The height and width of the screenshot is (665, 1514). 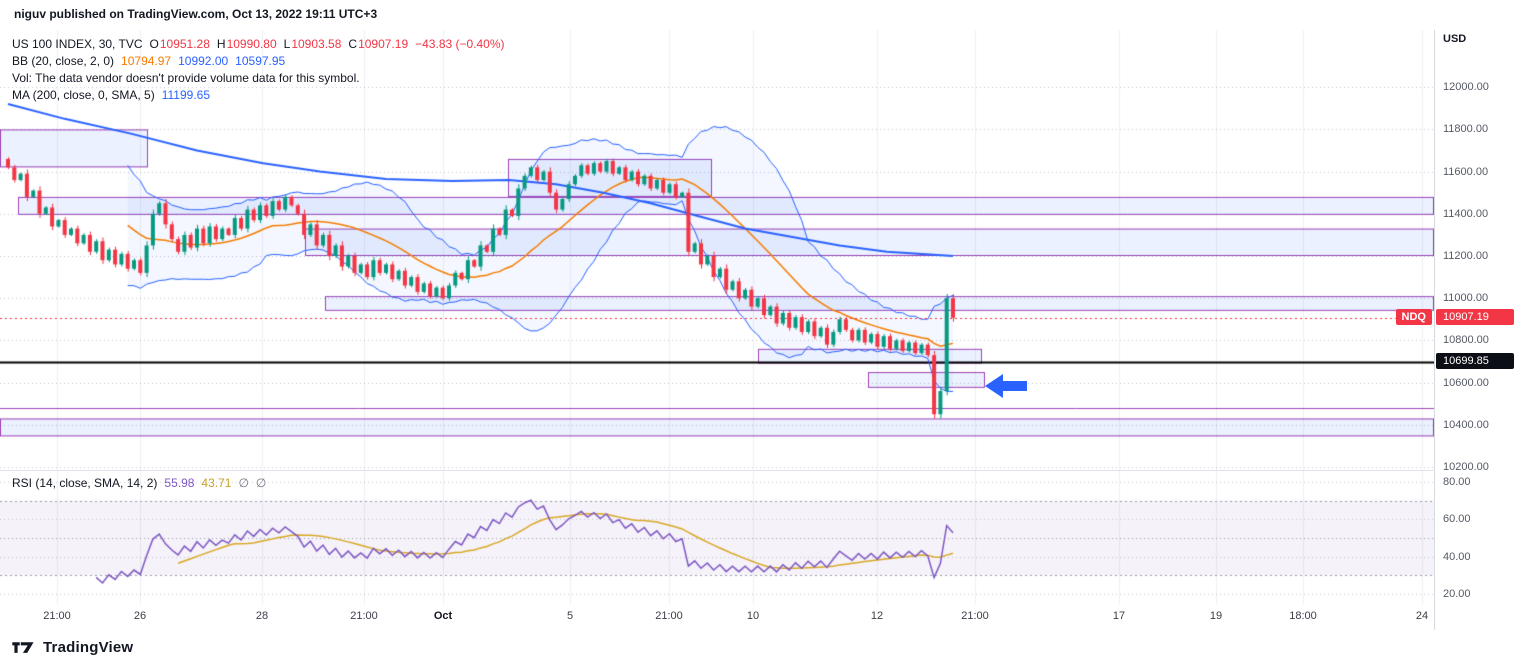 What do you see at coordinates (221, 43) in the screenshot?
I see `high-key: H` at bounding box center [221, 43].